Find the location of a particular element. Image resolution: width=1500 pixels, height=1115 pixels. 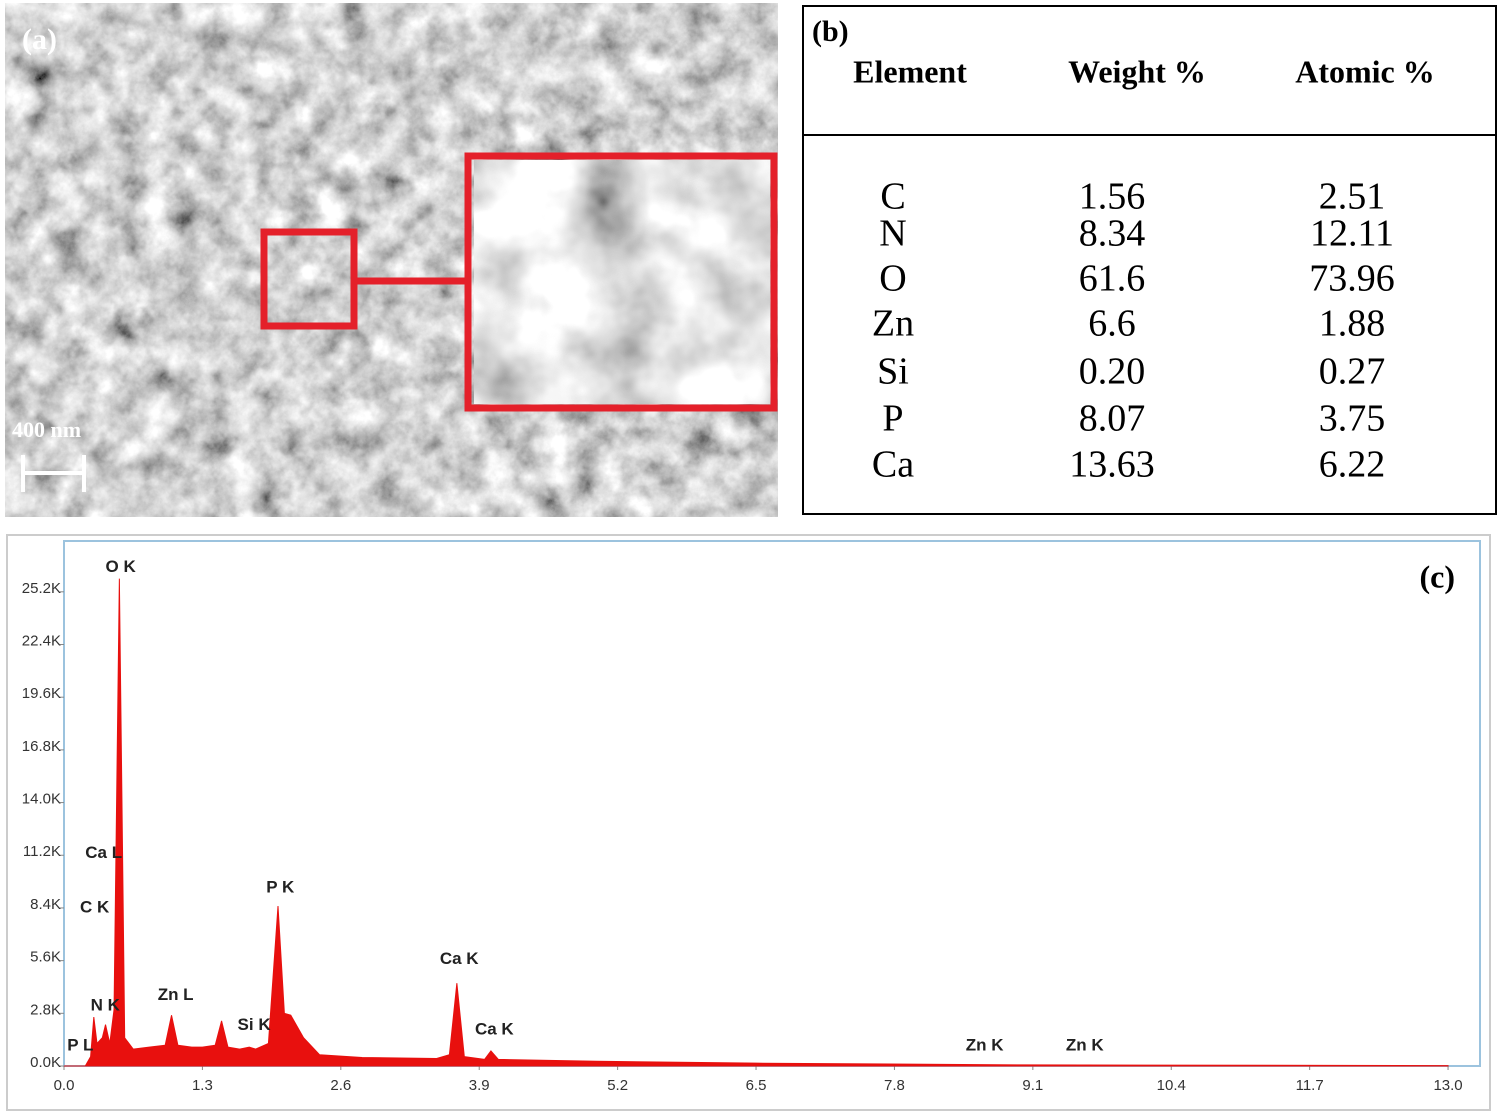

y-tick-label: 0.0K is located at coordinates (45, 1062).